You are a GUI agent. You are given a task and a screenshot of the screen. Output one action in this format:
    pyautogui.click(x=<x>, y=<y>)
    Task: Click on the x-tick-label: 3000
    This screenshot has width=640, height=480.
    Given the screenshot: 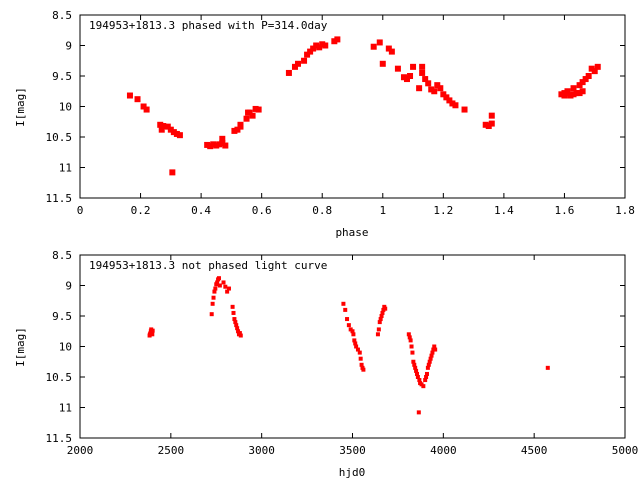 What is the action you would take?
    pyautogui.click(x=261, y=450)
    